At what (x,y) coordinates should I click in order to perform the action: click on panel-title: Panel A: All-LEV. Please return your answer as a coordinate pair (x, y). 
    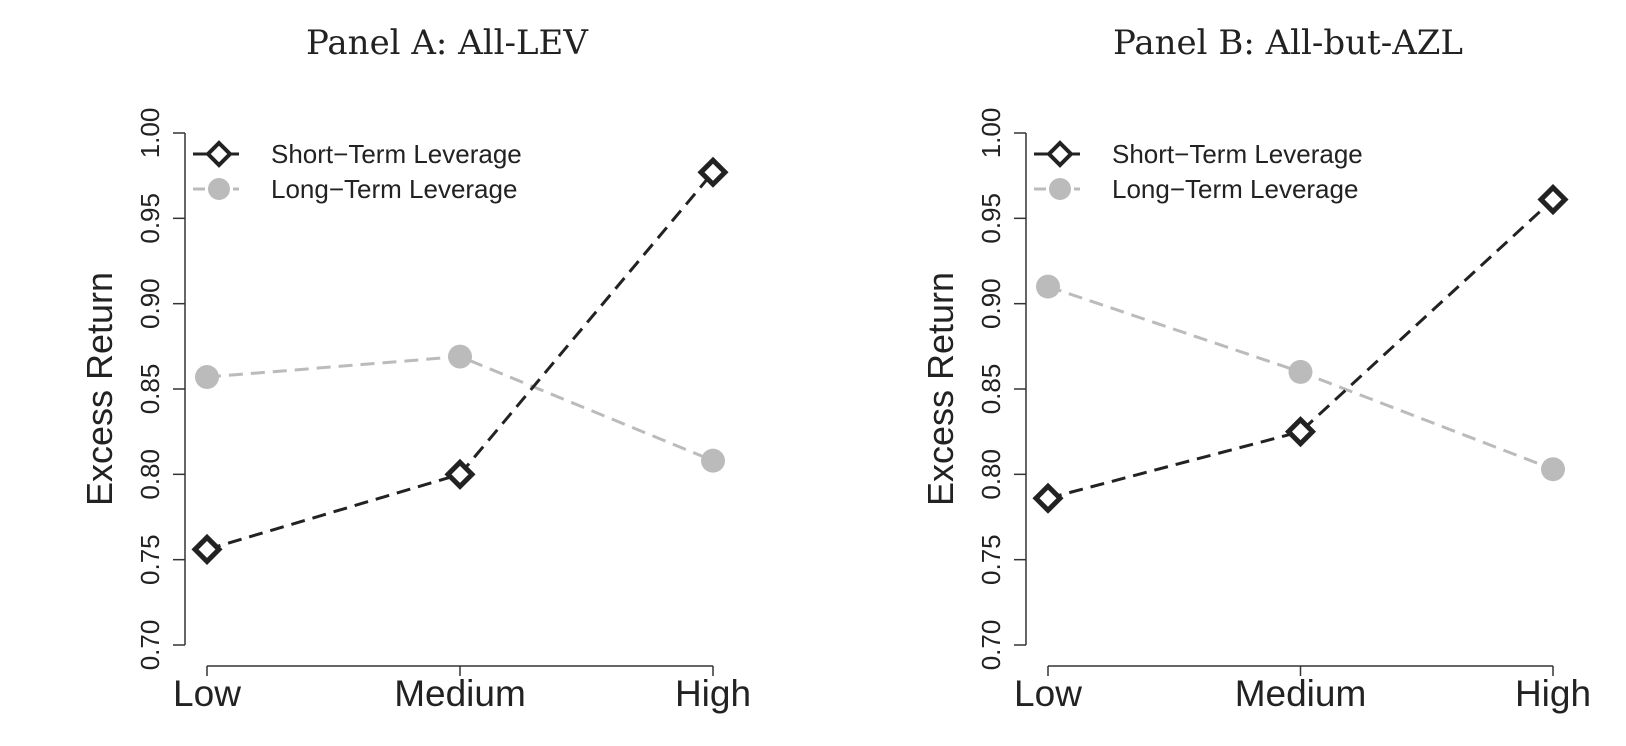
    Looking at the image, I should click on (447, 43).